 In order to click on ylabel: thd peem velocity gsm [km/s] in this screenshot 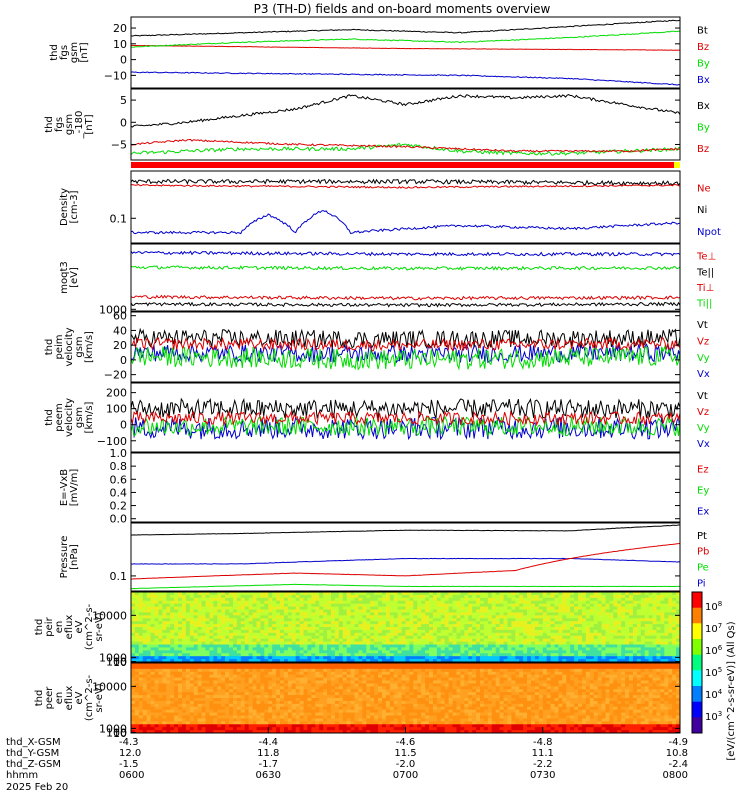, I will do `click(69, 417)`.